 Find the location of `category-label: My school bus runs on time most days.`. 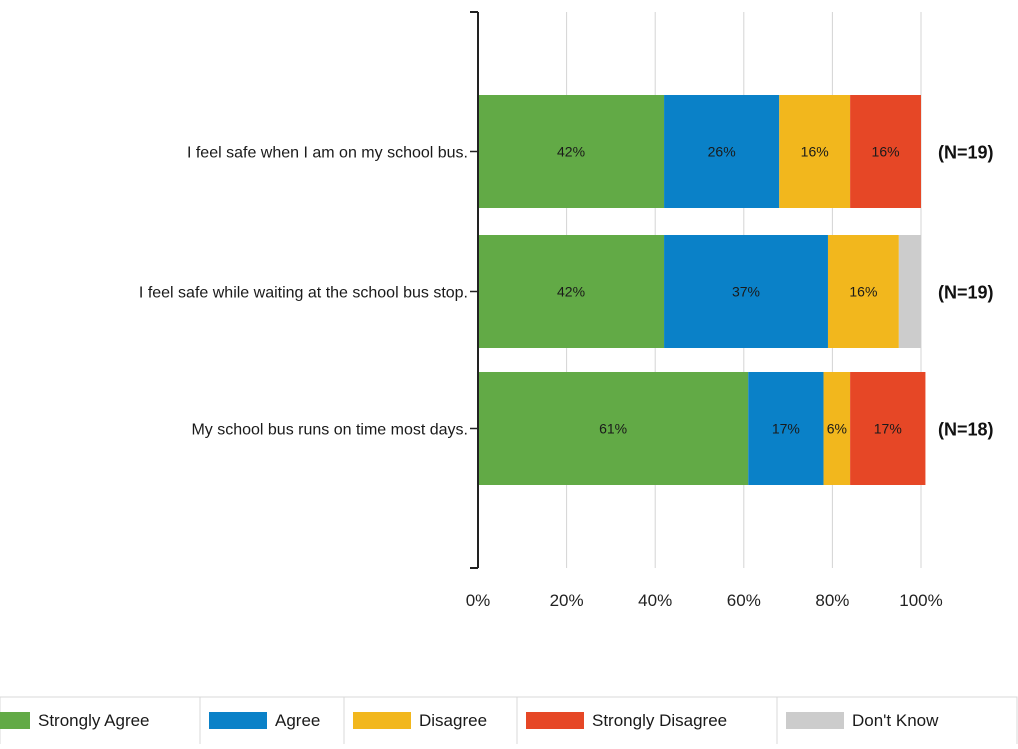

category-label: My school bus runs on time most days. is located at coordinates (329, 430).